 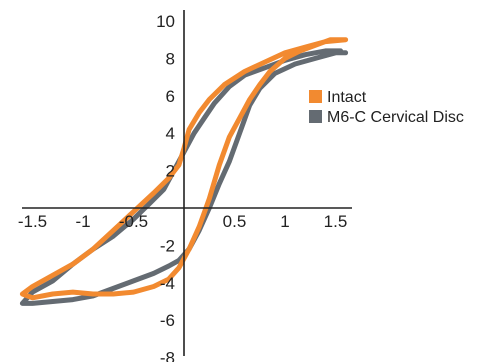 What do you see at coordinates (347, 97) in the screenshot?
I see `legend-label: Intact` at bounding box center [347, 97].